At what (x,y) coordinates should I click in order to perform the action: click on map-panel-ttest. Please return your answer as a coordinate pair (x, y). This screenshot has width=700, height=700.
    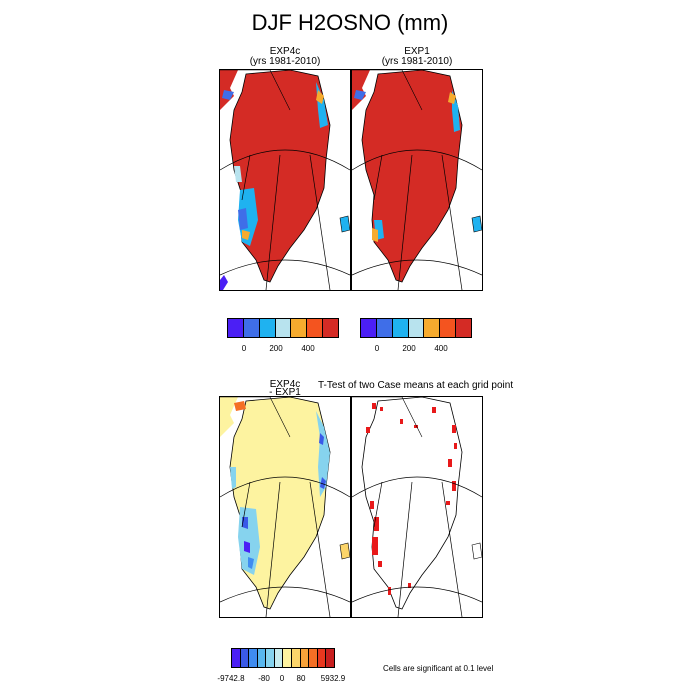
    Looking at the image, I should click on (417, 507).